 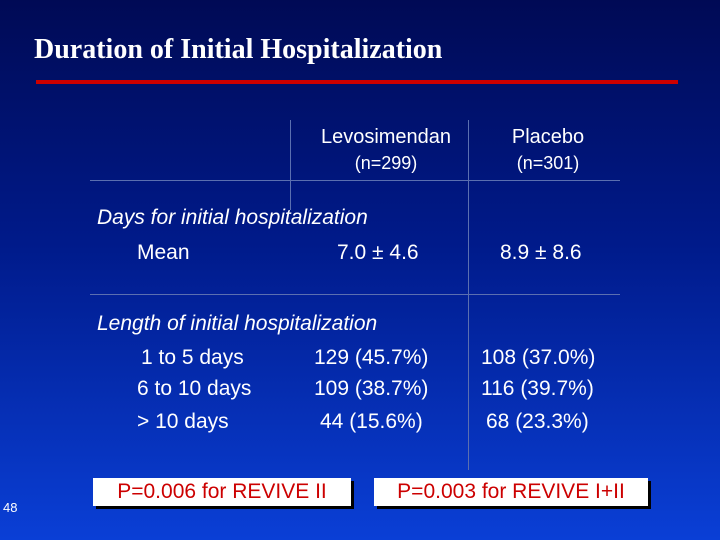 What do you see at coordinates (222, 492) in the screenshot?
I see `pvalue-box-revive-ii: P=0.006 for REVIVE II` at bounding box center [222, 492].